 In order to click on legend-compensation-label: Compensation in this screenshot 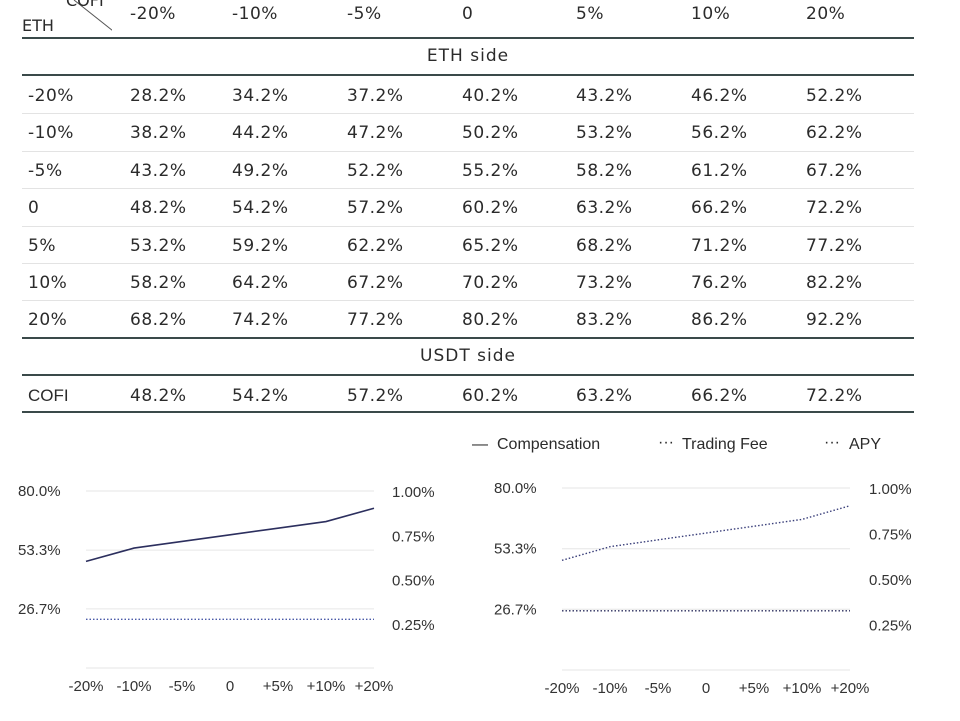, I will do `click(549, 444)`.